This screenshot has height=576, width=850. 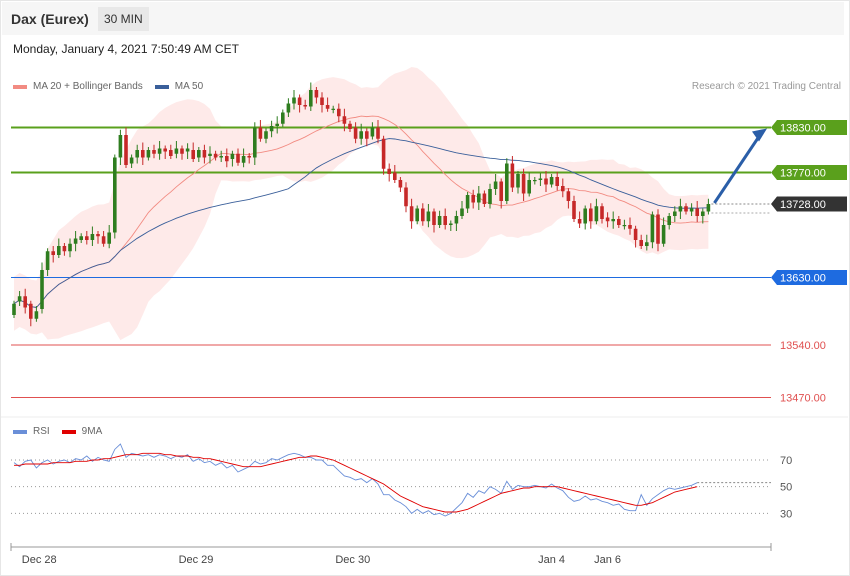 I want to click on level-label: 13470.00, so click(x=803, y=399).